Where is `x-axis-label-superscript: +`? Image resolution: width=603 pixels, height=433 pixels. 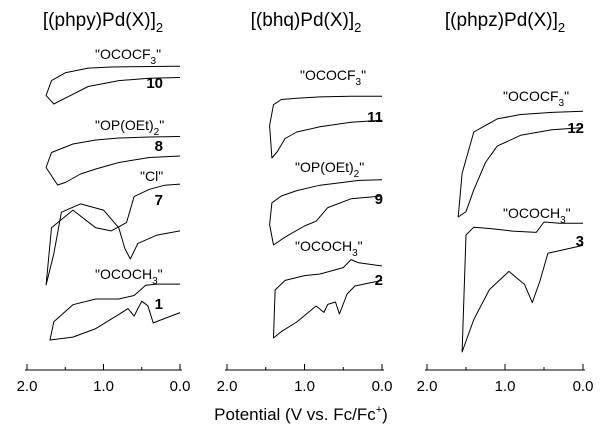 x-axis-label-superscript: + is located at coordinates (379, 410).